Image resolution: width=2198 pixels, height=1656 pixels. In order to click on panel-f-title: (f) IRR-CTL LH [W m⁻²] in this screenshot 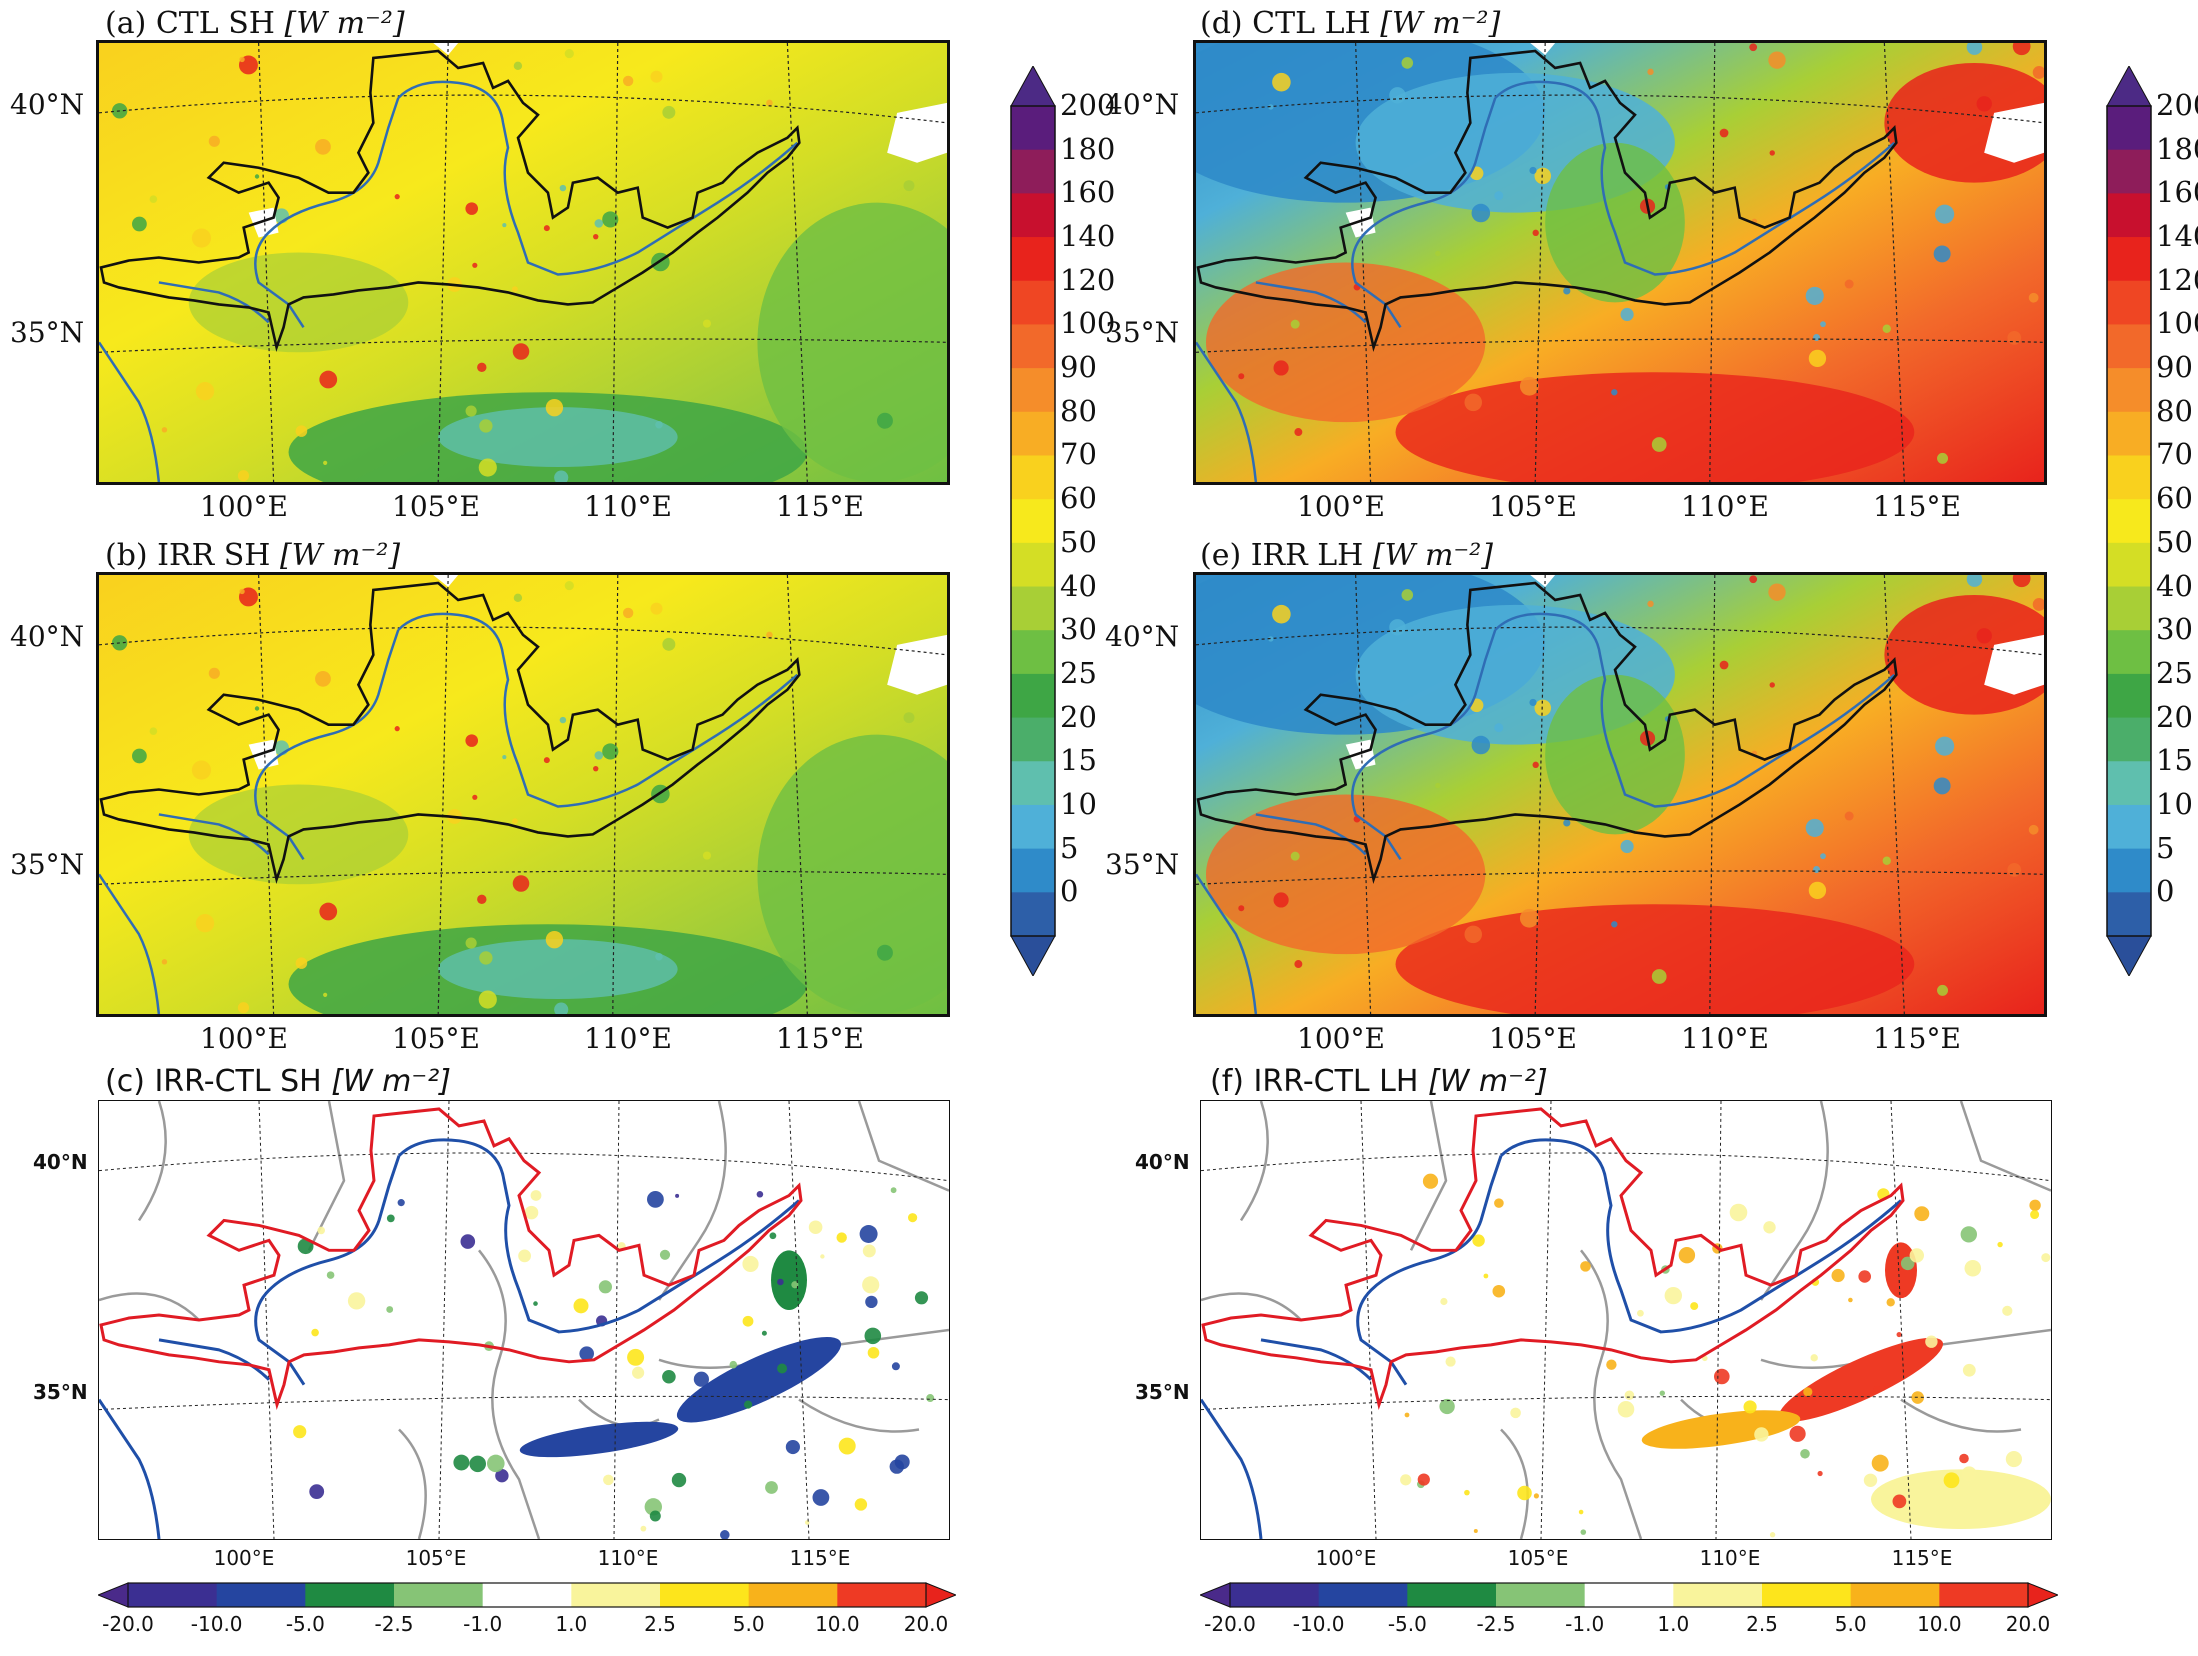, I will do `click(1379, 1081)`.